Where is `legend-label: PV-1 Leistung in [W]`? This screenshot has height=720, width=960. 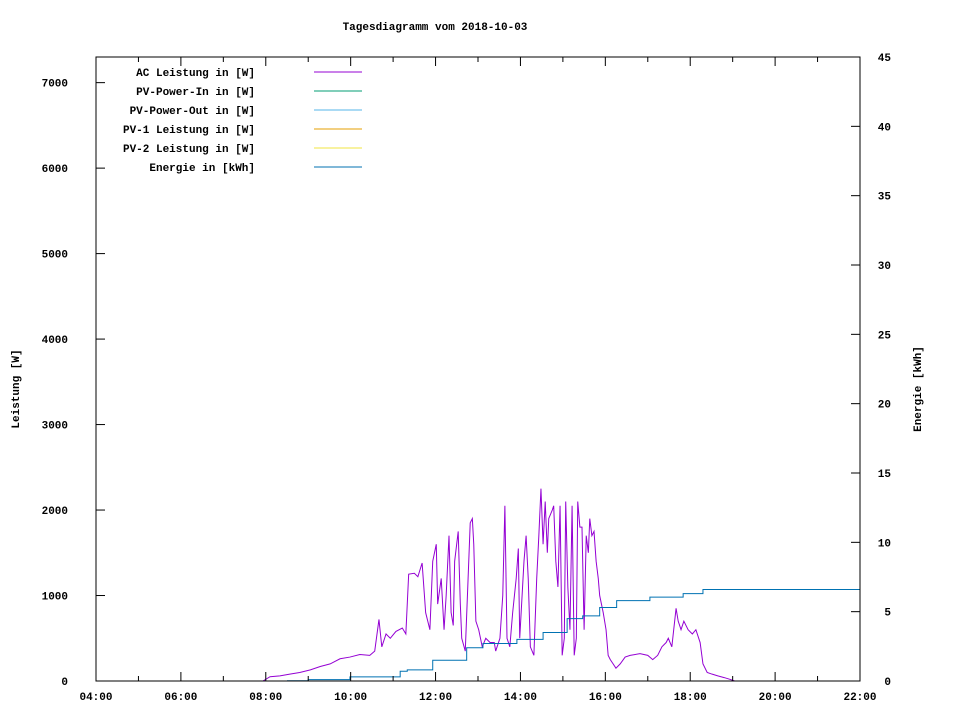
legend-label: PV-1 Leistung in [W] is located at coordinates (189, 131).